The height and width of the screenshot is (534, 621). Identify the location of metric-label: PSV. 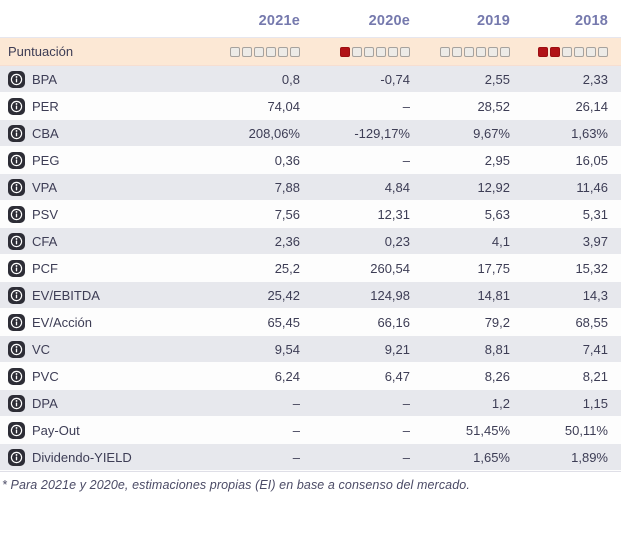
(45, 214).